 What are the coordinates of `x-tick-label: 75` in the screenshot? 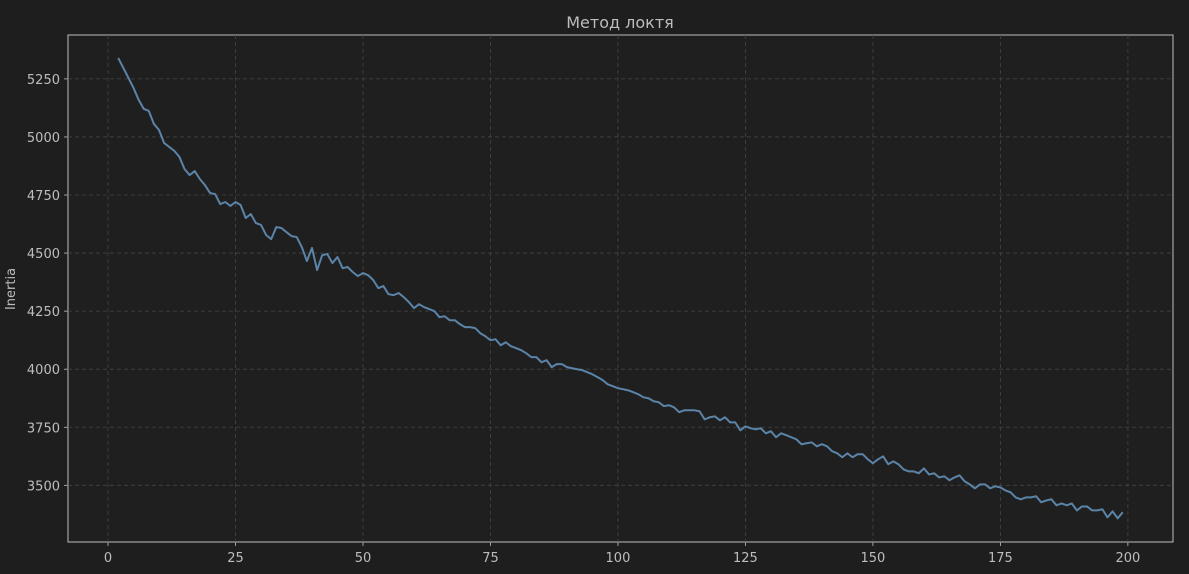 It's located at (490, 558).